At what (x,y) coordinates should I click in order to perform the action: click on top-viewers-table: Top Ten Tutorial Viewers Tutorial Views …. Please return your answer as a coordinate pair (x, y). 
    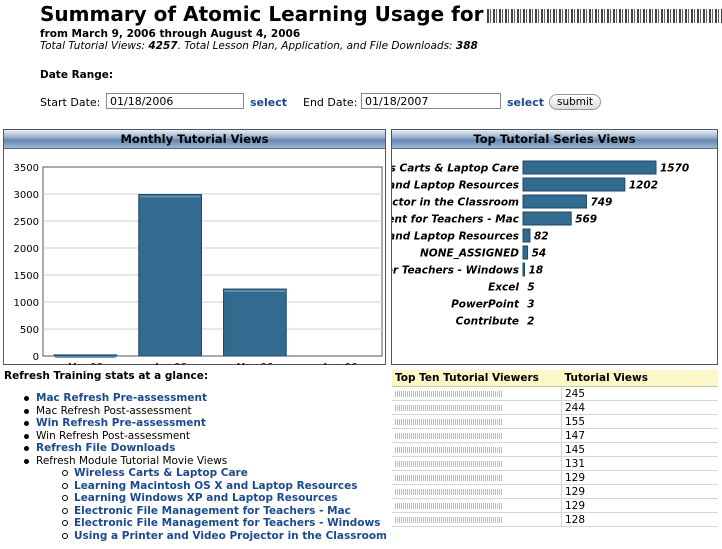
    Looking at the image, I should click on (555, 448).